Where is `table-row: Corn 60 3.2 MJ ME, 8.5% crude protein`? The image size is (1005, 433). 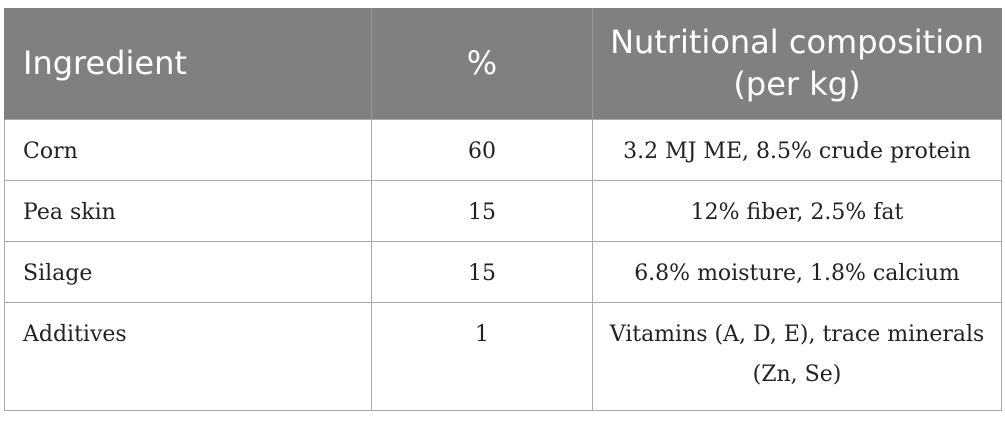 table-row: Corn 60 3.2 MJ ME, 8.5% crude protein is located at coordinates (503, 149).